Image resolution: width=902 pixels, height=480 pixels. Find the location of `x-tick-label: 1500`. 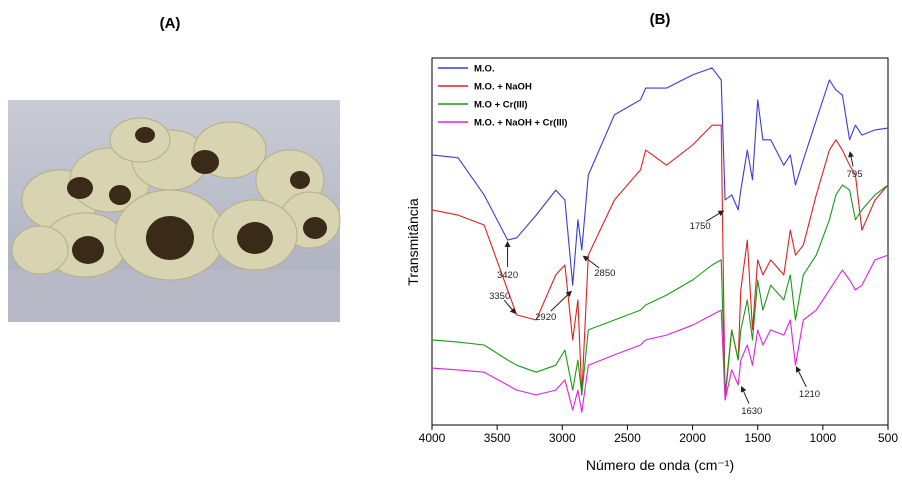

x-tick-label: 1500 is located at coordinates (757, 438).